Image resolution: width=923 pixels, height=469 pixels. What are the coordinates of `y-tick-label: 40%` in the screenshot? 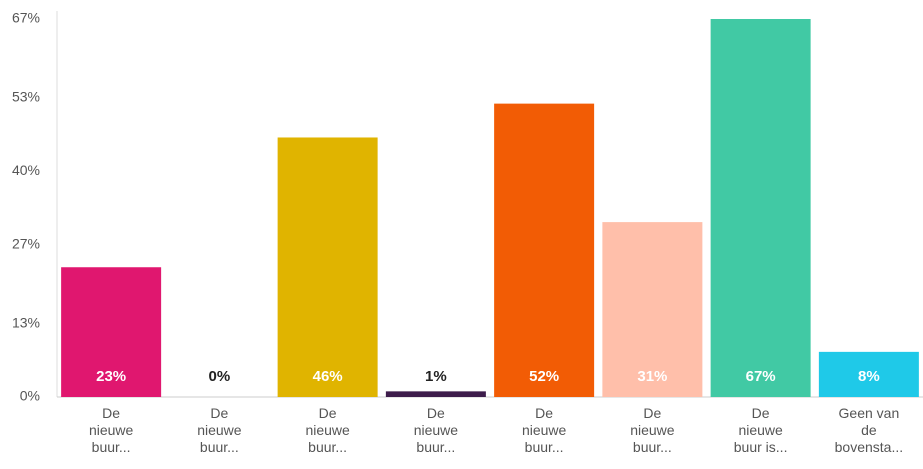 It's located at (26, 170).